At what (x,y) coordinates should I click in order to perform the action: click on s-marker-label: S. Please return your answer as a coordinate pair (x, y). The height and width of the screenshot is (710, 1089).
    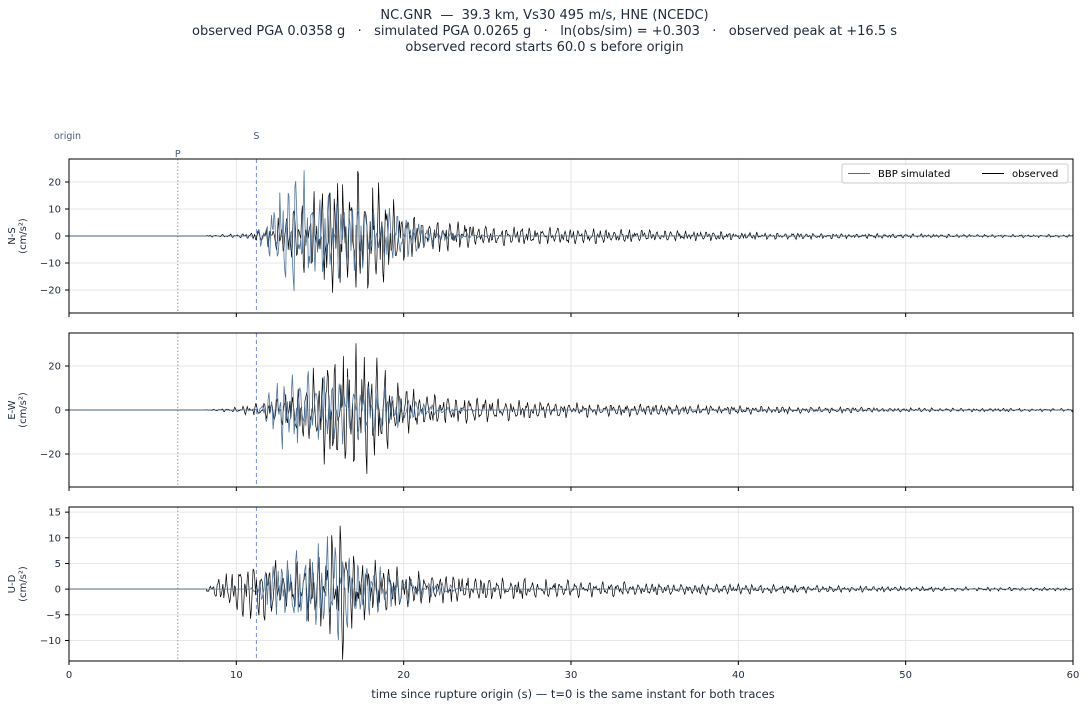
    Looking at the image, I should click on (256, 136).